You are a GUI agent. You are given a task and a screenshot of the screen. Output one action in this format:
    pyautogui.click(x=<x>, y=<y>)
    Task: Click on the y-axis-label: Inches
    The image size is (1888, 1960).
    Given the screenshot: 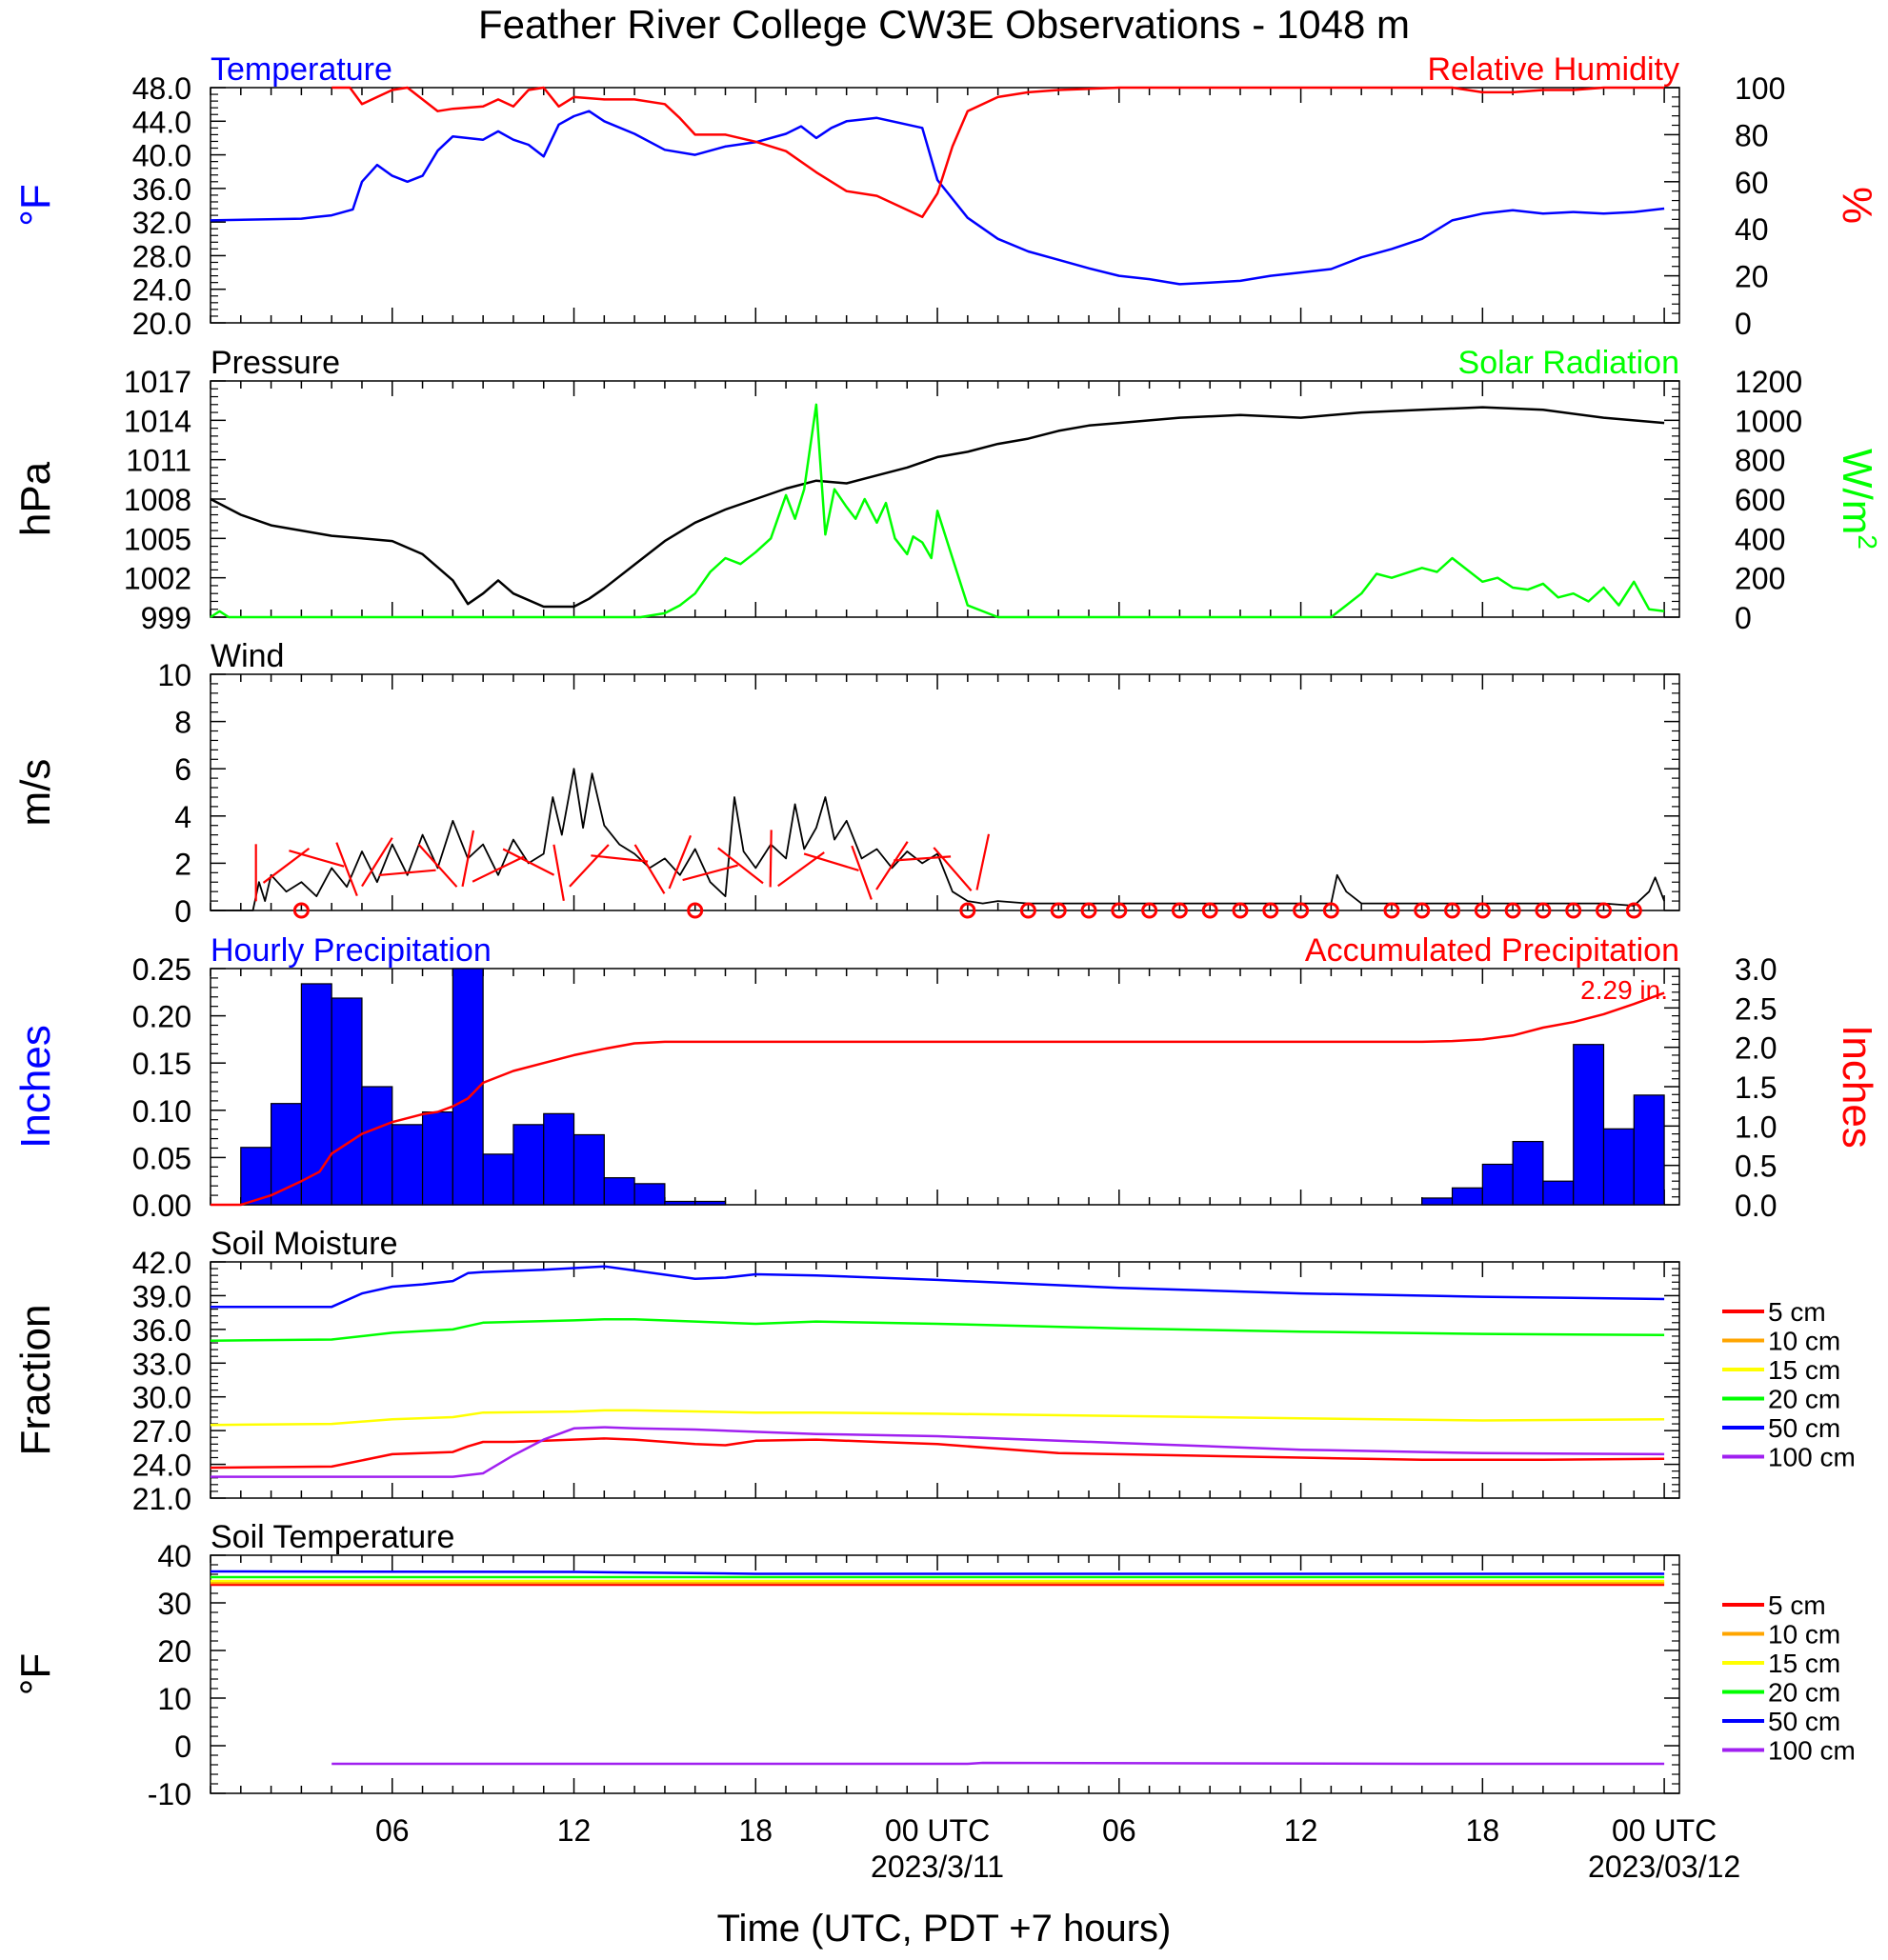 What is the action you would take?
    pyautogui.click(x=35, y=1087)
    